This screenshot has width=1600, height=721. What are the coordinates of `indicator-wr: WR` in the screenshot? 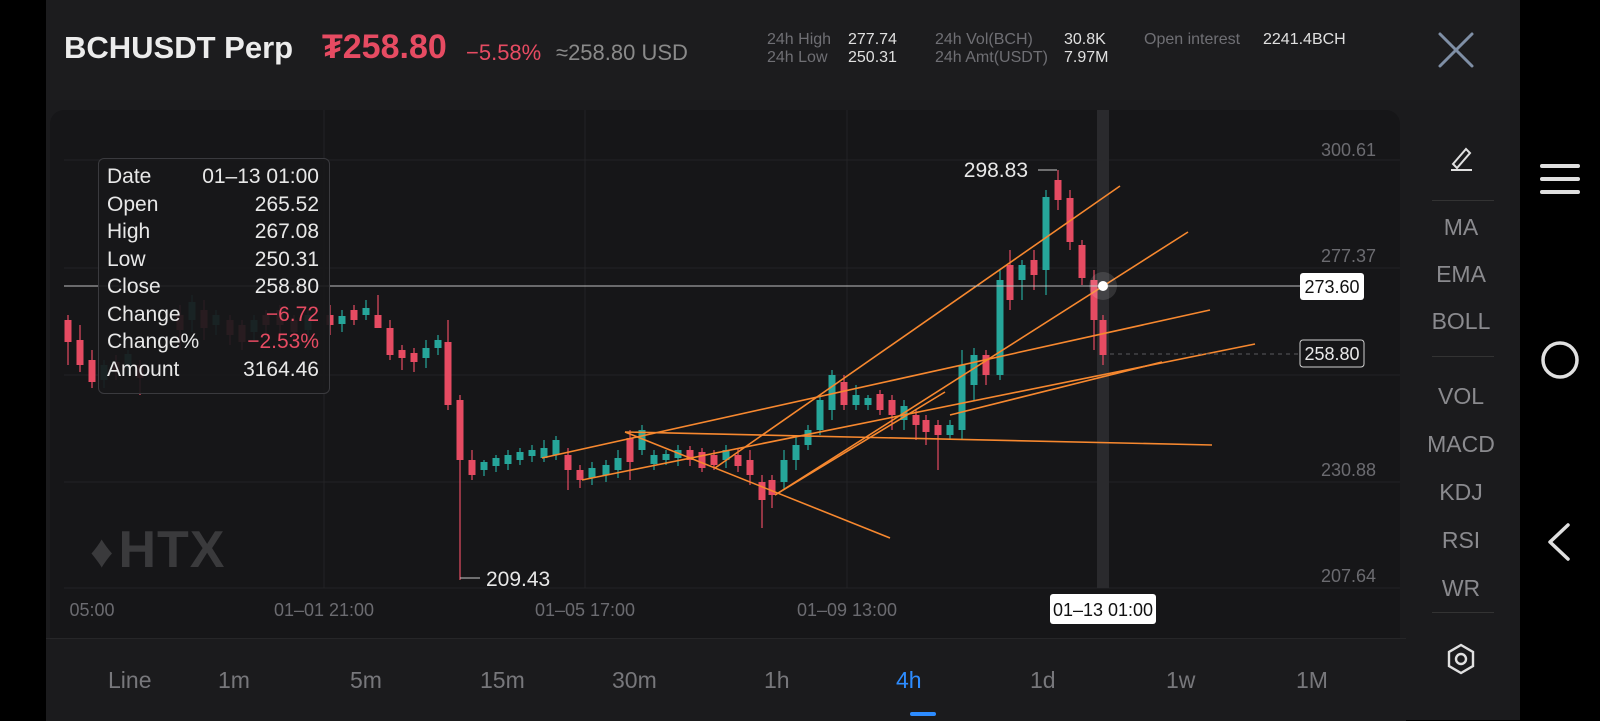 It's located at (1461, 588).